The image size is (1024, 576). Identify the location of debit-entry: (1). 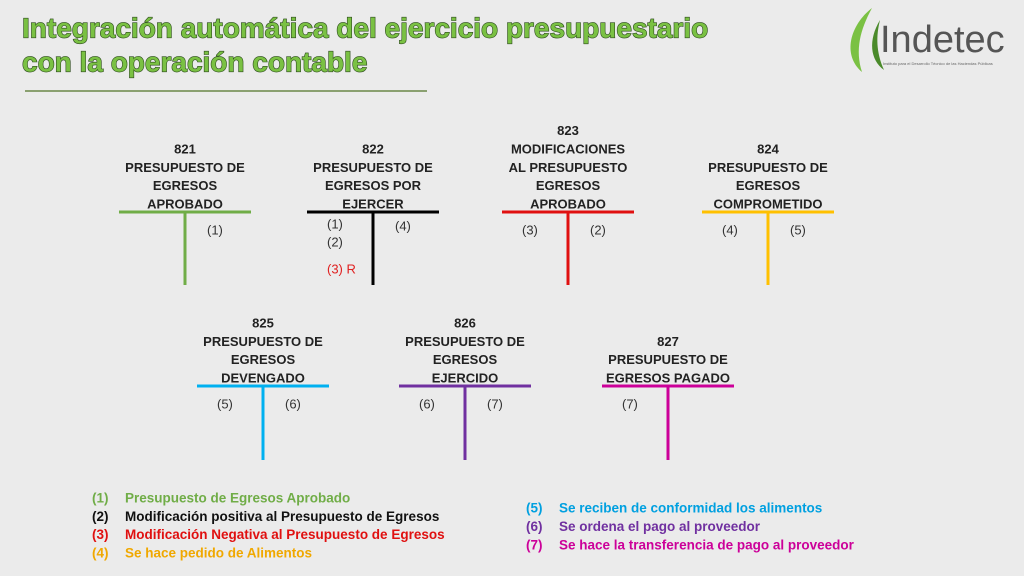
(335, 223).